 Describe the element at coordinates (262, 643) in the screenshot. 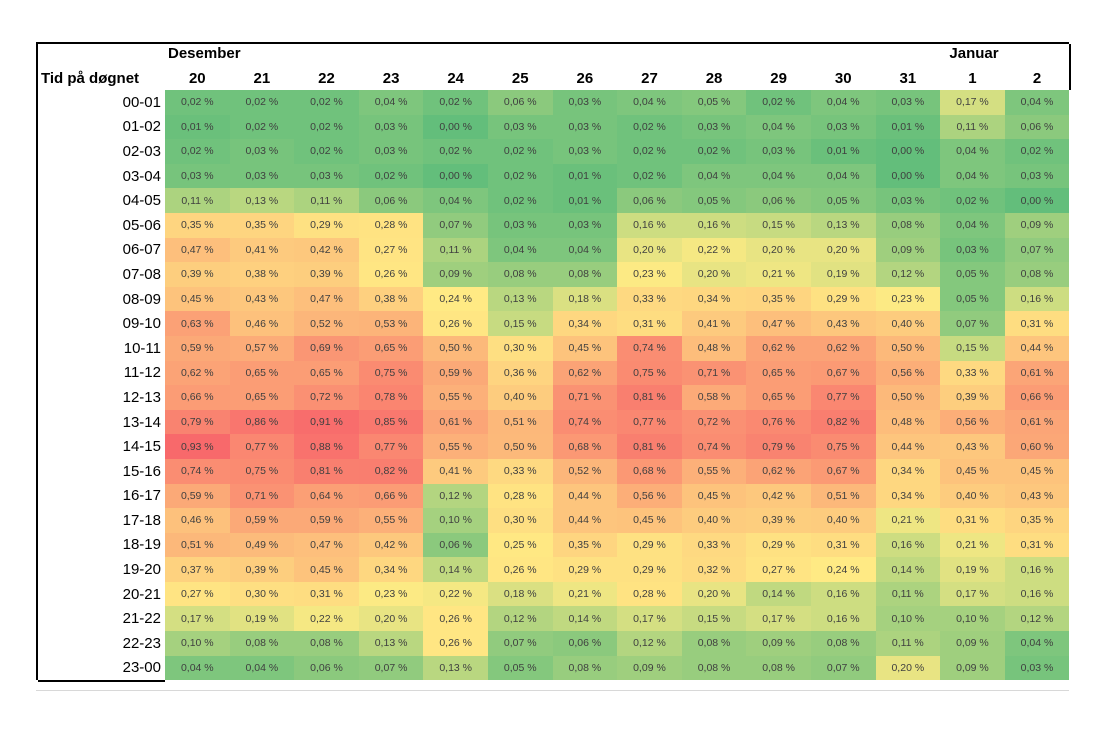

I see `heatmap-cell: 0,08 %` at that location.